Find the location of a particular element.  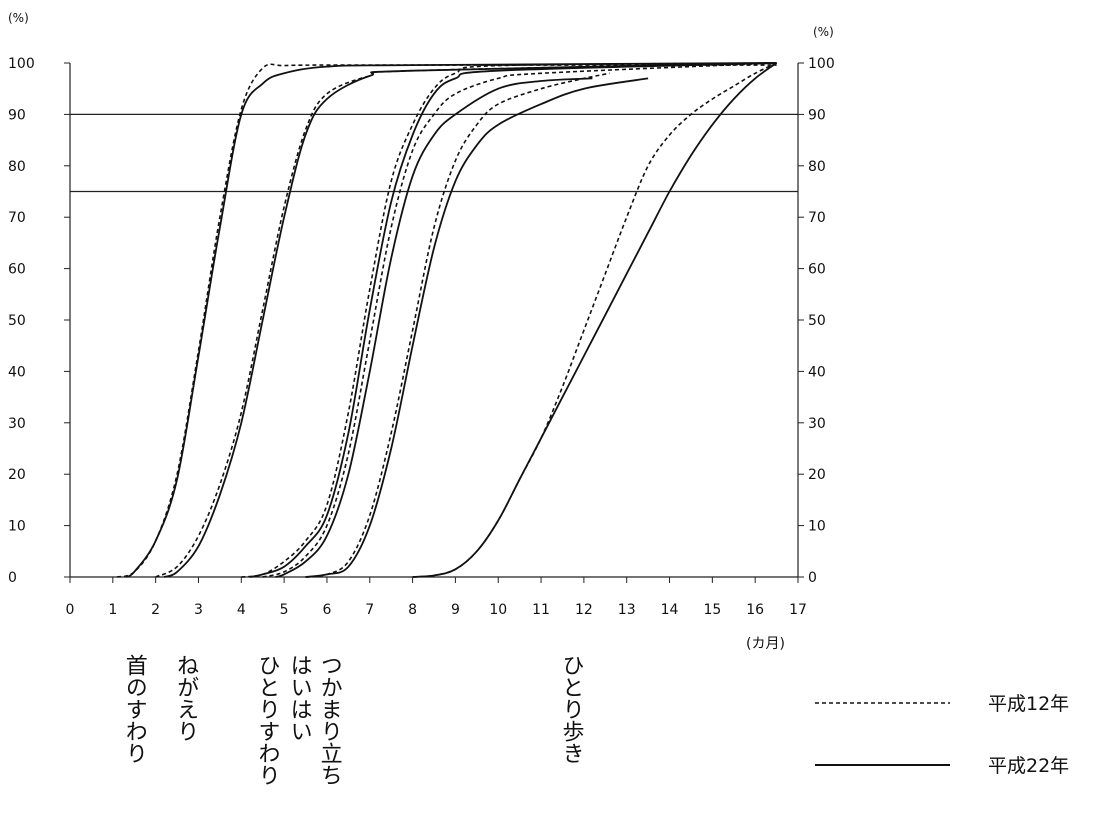

milestone-label: ひとりすわり is located at coordinates (266, 720).